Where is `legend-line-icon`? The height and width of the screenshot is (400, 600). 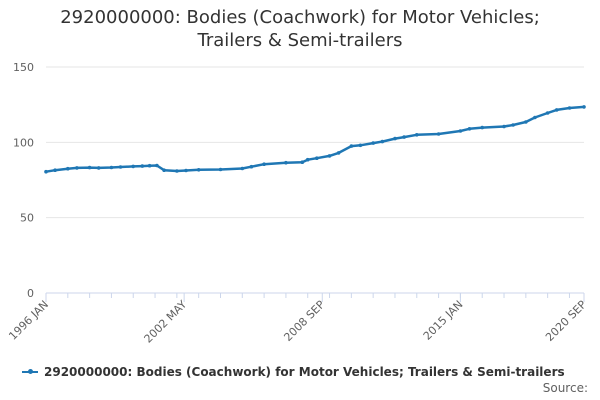
legend-line-icon is located at coordinates (30, 372).